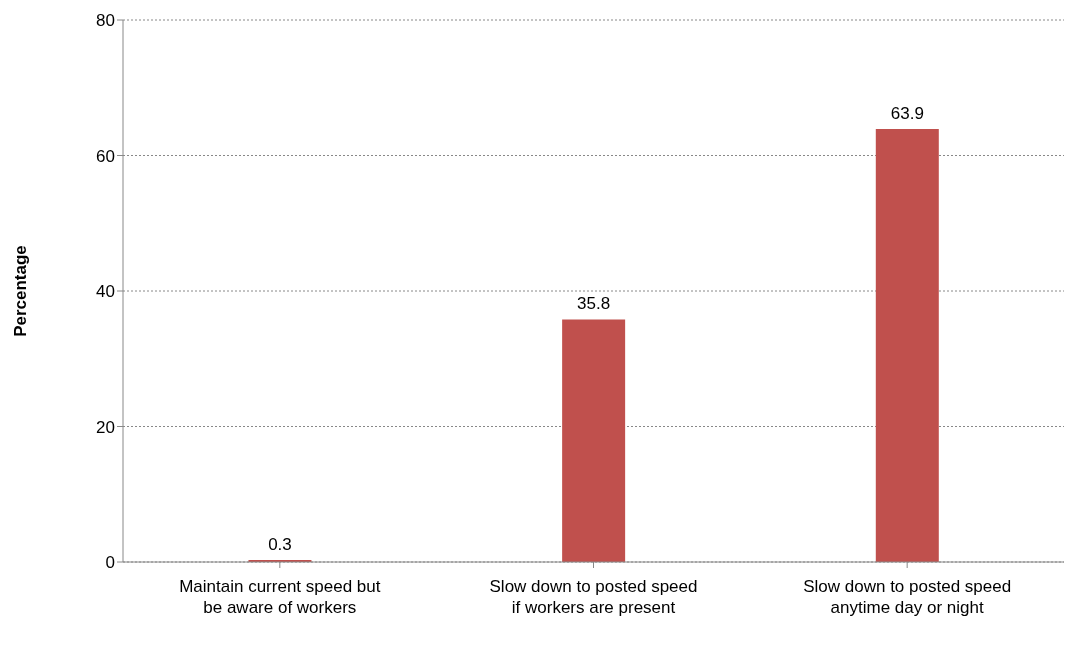 Image resolution: width=1070 pixels, height=648 pixels. I want to click on y-tick-label: 20, so click(105, 427).